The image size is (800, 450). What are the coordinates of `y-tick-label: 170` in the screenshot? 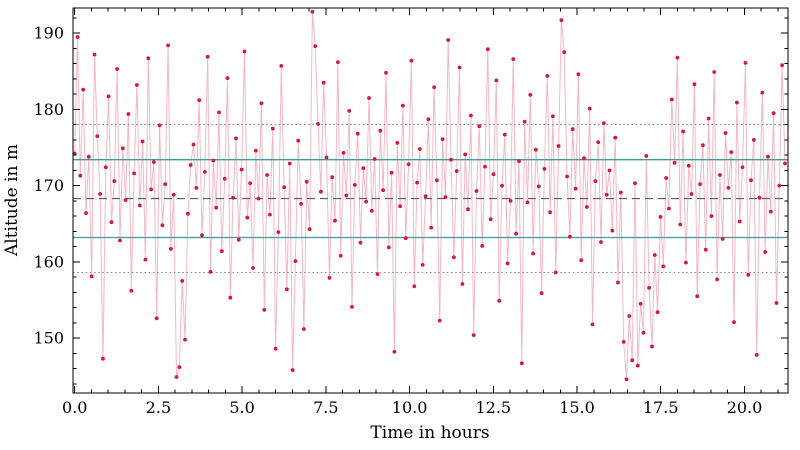 It's located at (48, 185).